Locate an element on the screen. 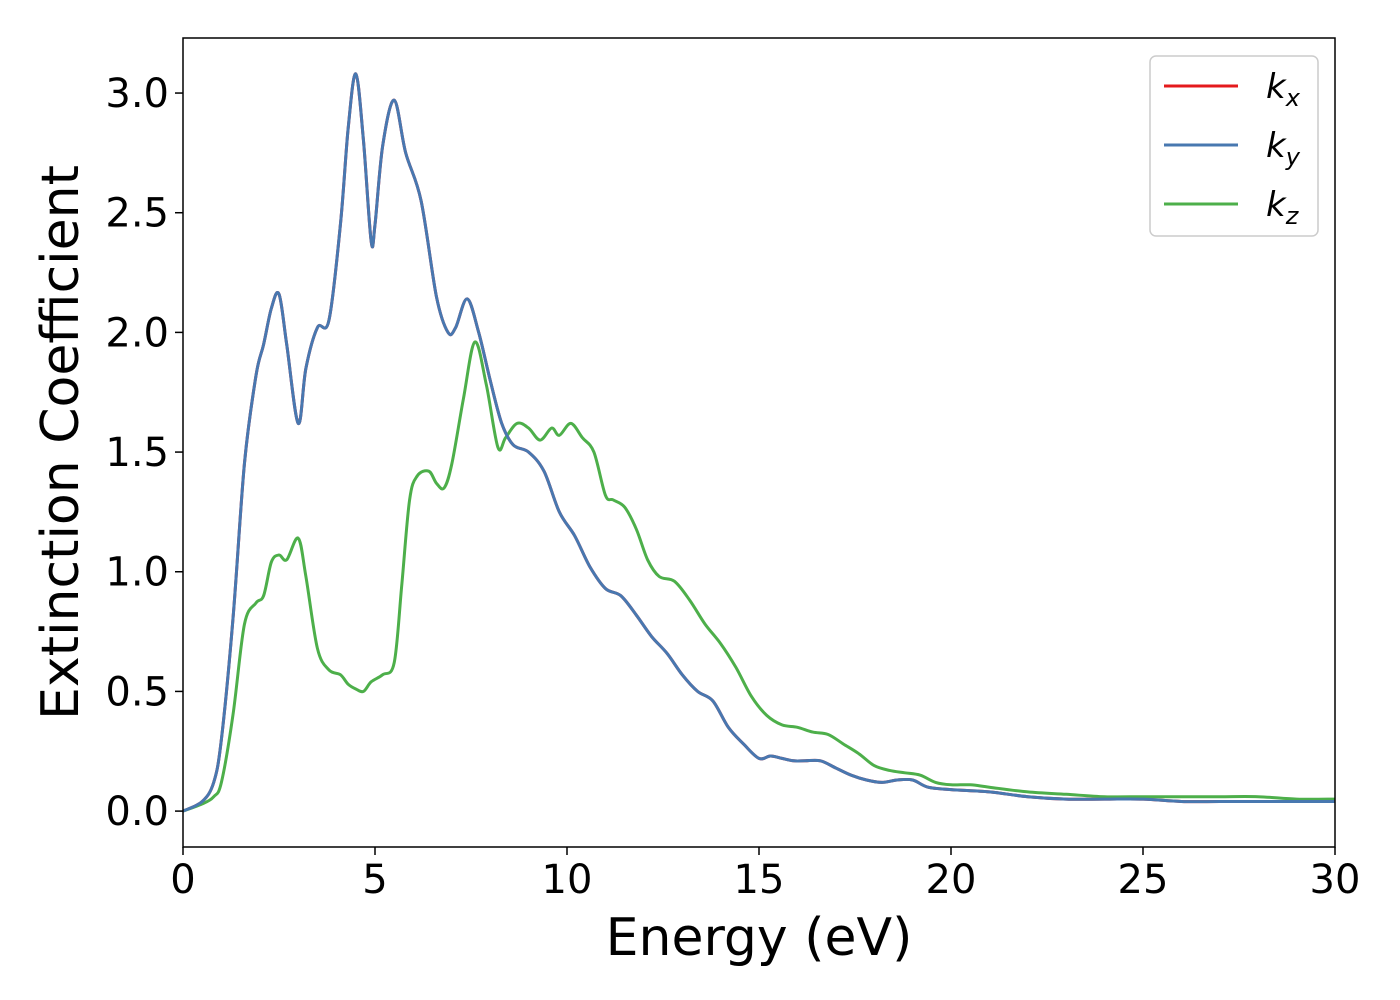  x-tick-label: 25 is located at coordinates (1143, 880).